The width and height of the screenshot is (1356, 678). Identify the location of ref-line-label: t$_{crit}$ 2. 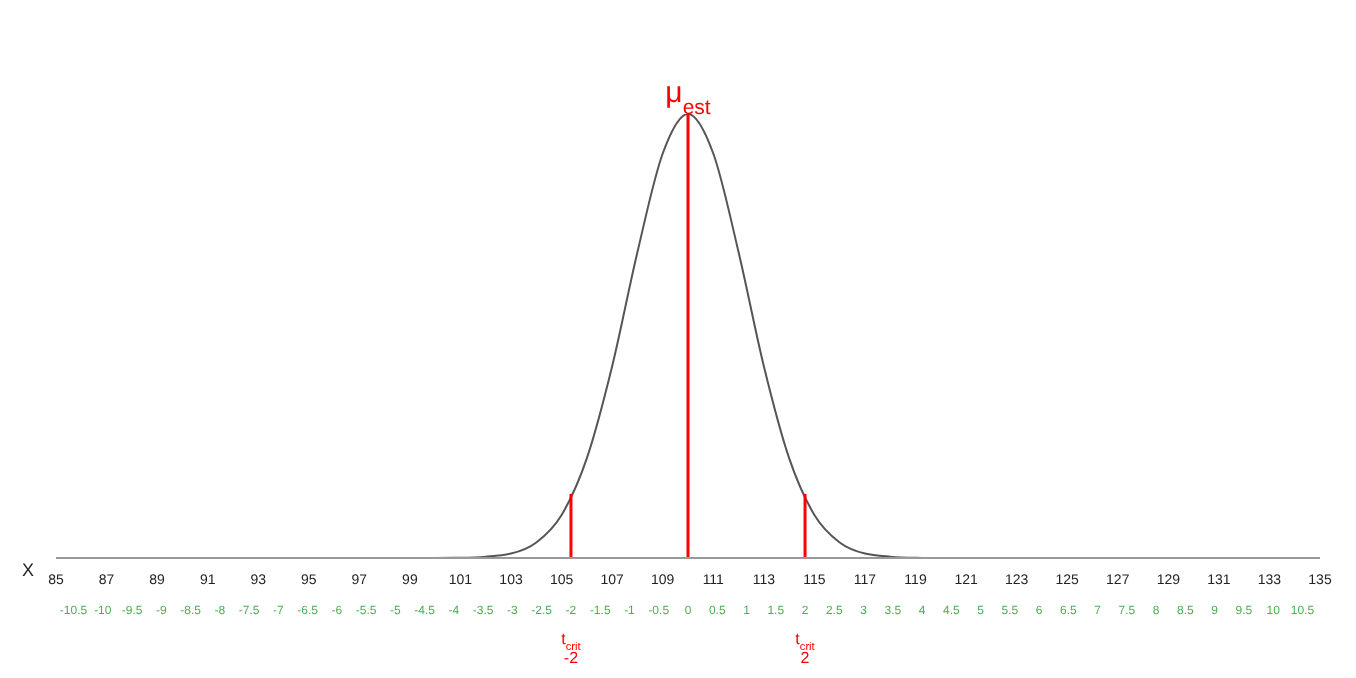
(805, 649).